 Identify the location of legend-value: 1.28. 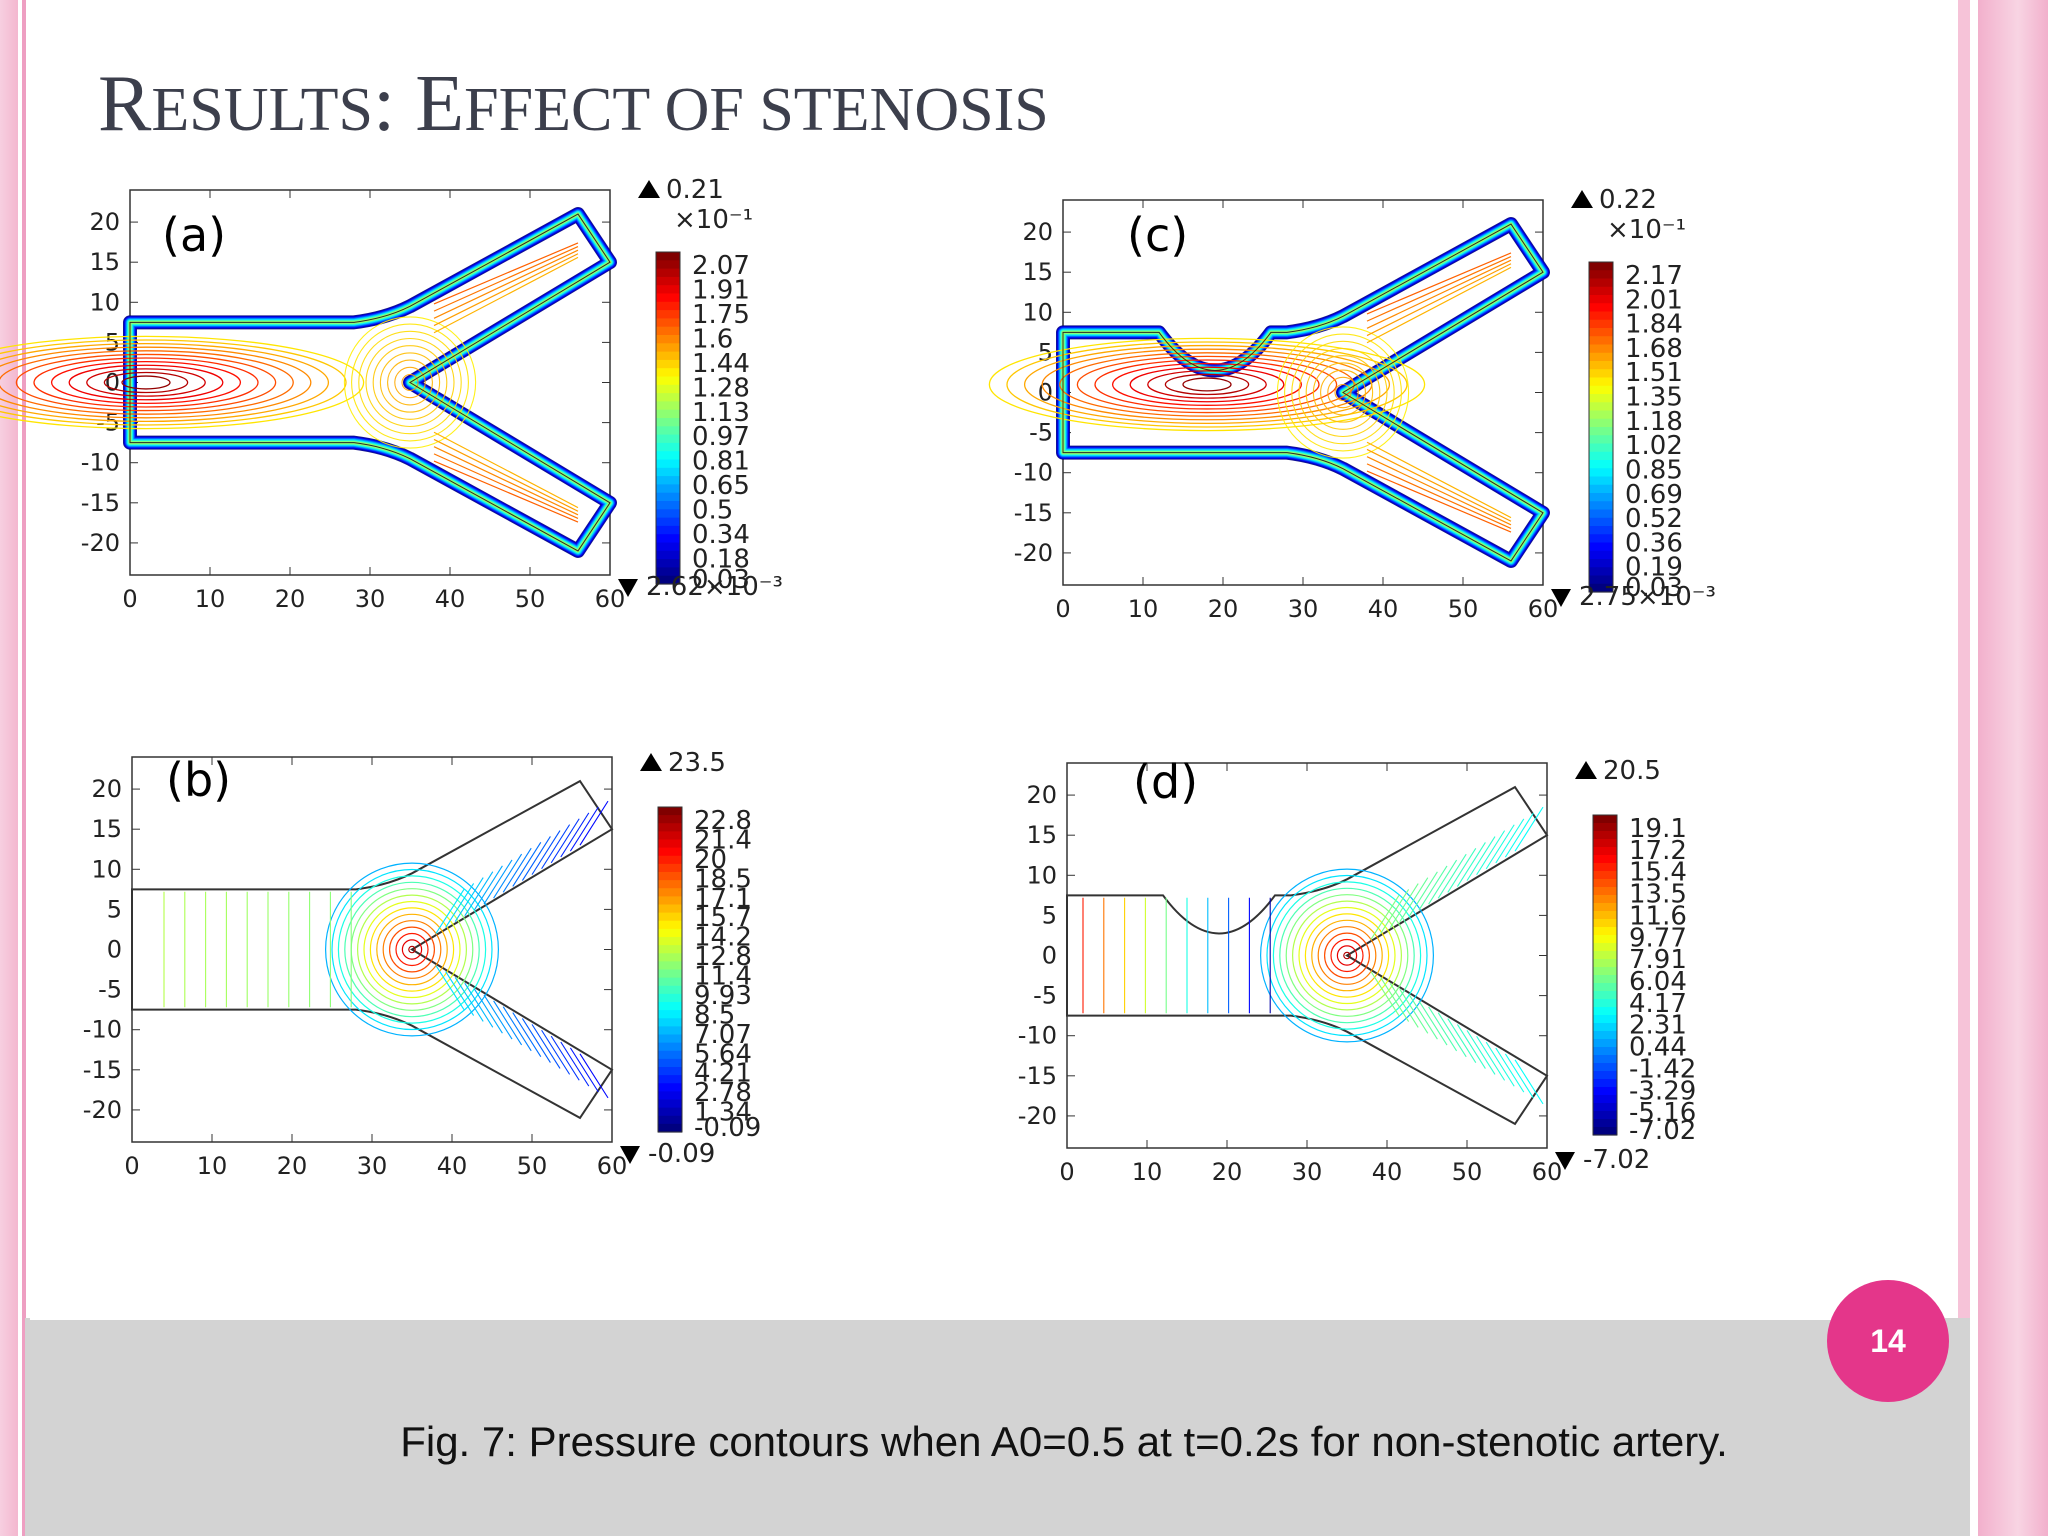
(721, 388).